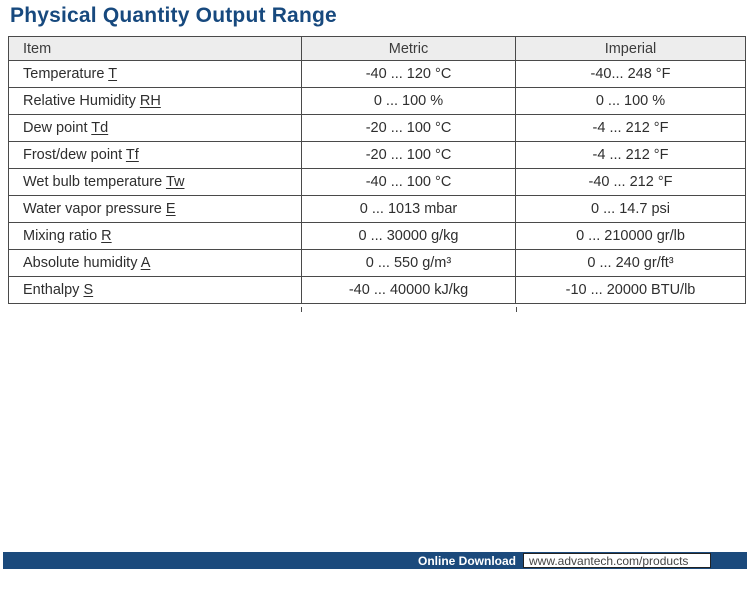 This screenshot has height=591, width=750. Describe the element at coordinates (467, 560) in the screenshot. I see `online-download-label: Online Download` at that location.